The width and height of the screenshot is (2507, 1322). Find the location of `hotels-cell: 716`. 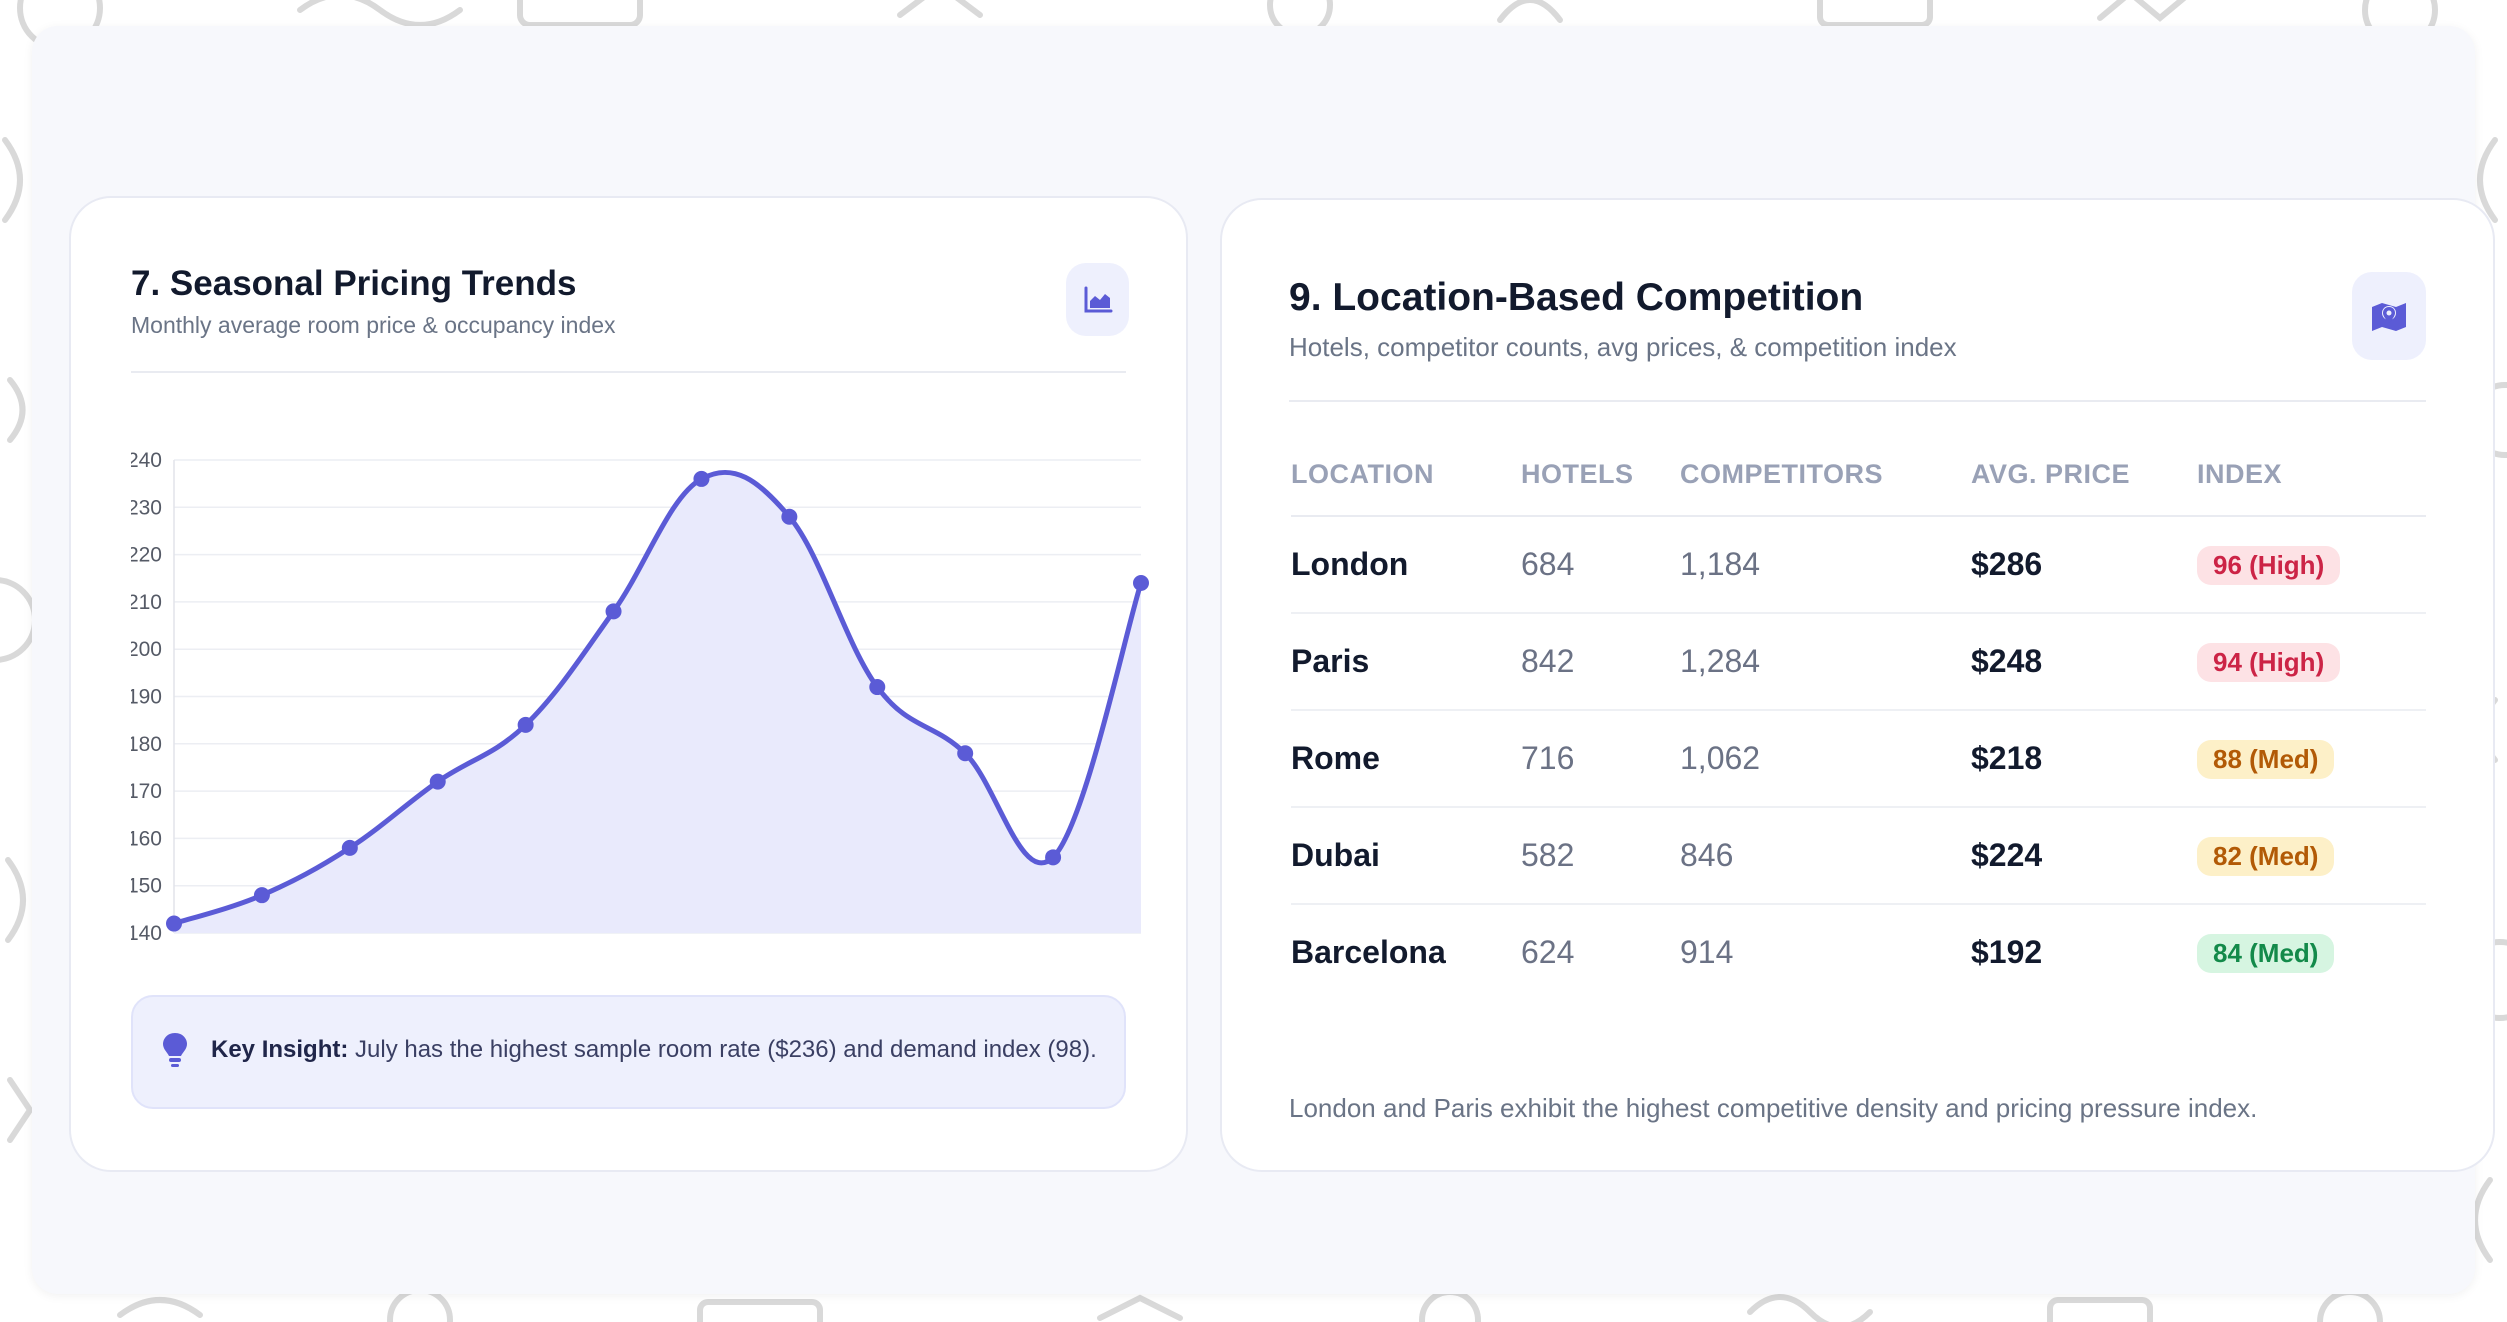

hotels-cell: 716 is located at coordinates (1600, 759).